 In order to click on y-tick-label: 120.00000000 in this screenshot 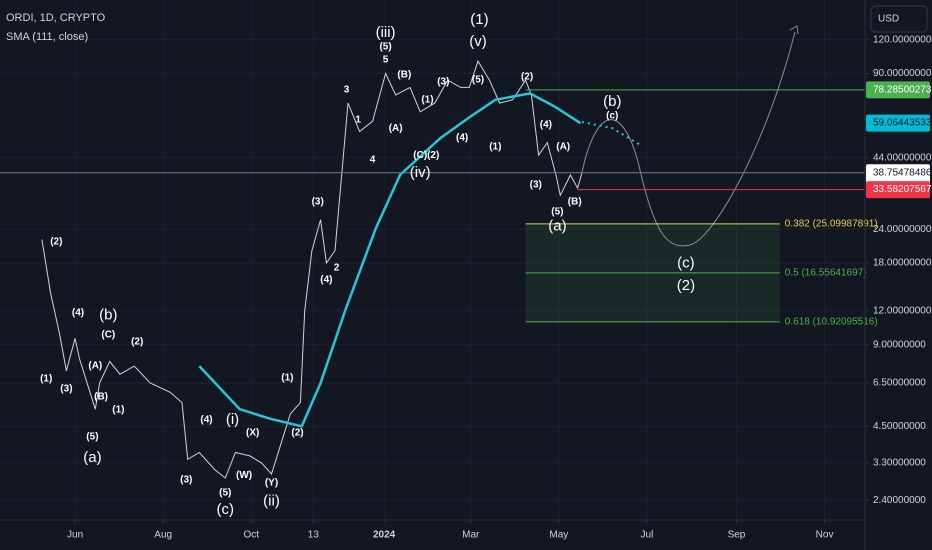, I will do `click(902, 39)`.